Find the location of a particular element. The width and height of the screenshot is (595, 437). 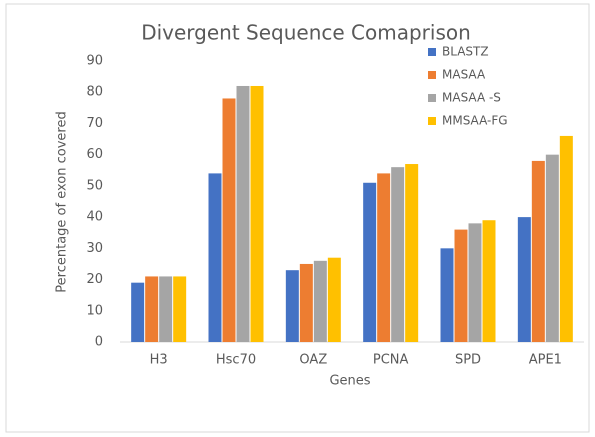

y-axis-label: Percentage of exon covered is located at coordinates (62, 201).